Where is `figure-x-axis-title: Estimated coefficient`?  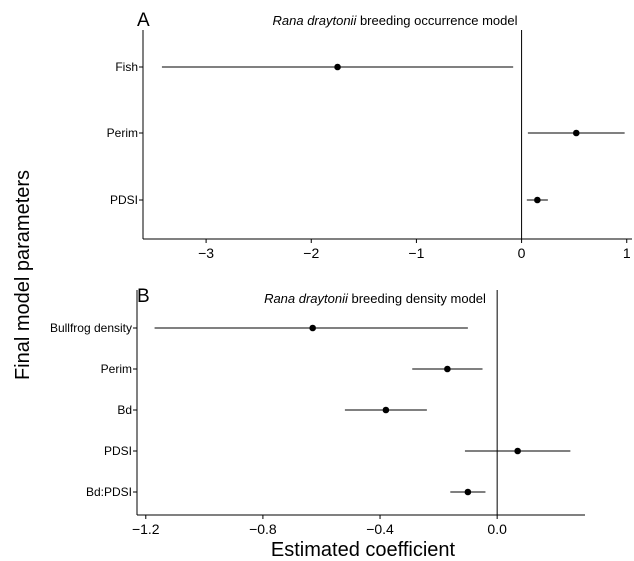
figure-x-axis-title: Estimated coefficient is located at coordinates (363, 550).